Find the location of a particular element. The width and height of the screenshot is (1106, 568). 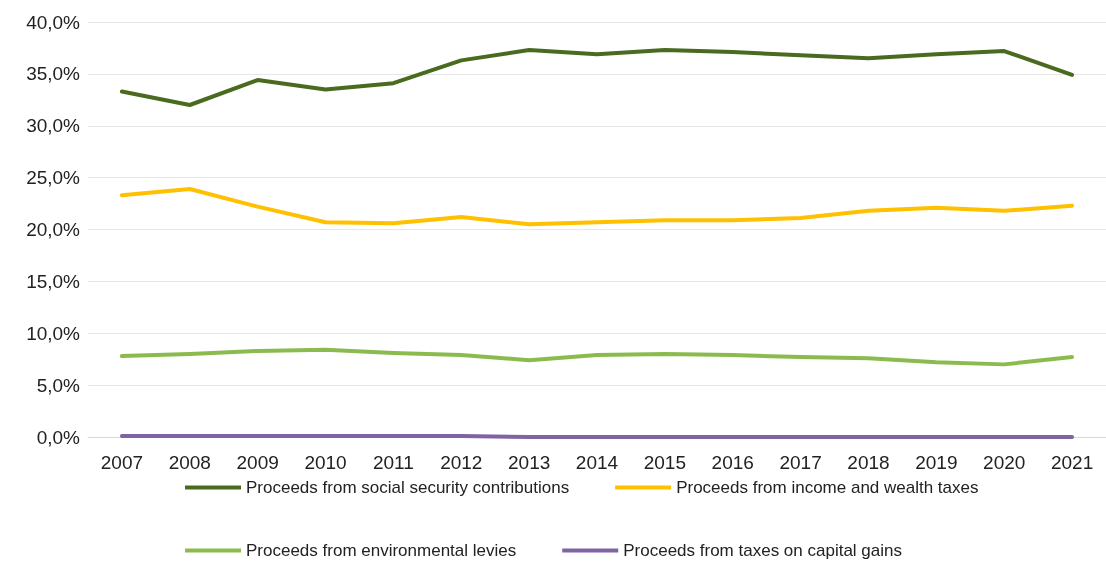

x-tick-label: 2016 is located at coordinates (732, 462).